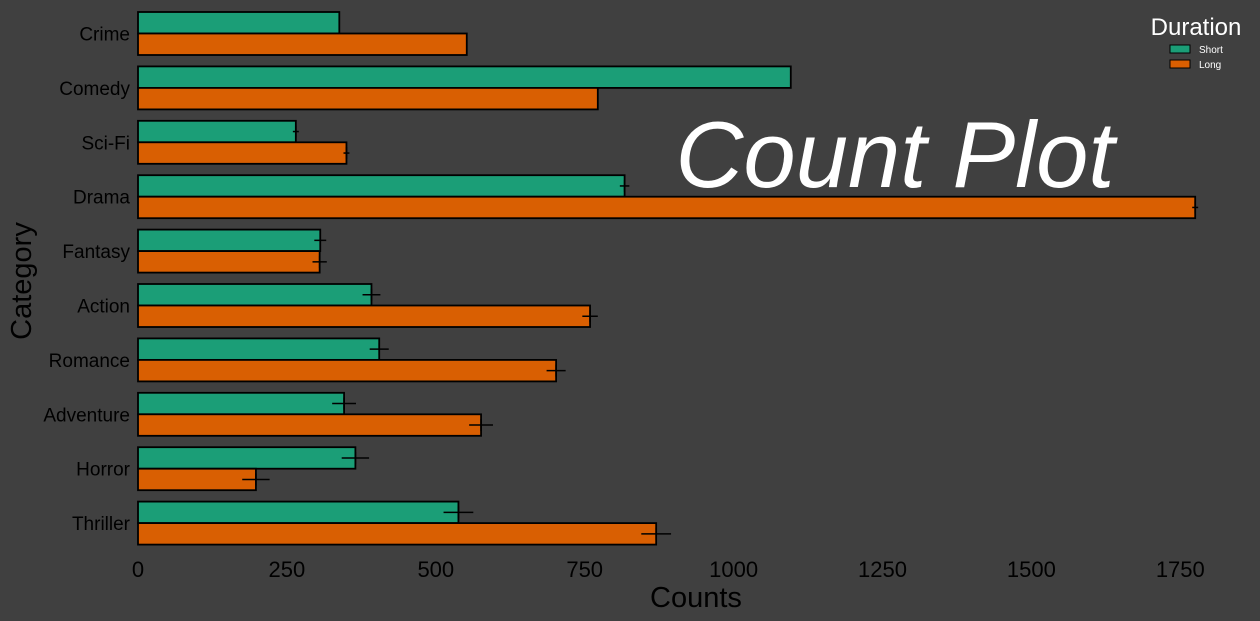  Describe the element at coordinates (368, 99) in the screenshot. I see `bar-comedy-long` at that location.